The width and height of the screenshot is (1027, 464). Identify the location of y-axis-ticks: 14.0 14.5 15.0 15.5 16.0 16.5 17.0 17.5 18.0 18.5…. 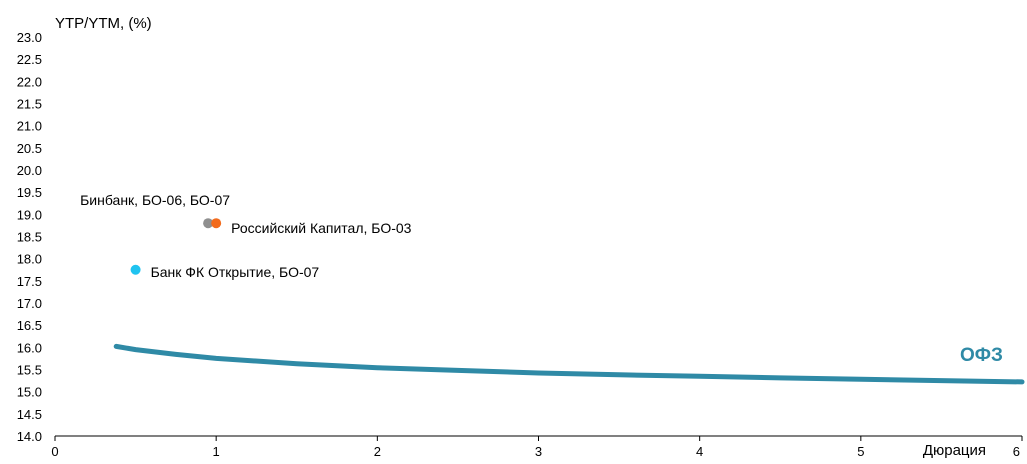
(29, 237).